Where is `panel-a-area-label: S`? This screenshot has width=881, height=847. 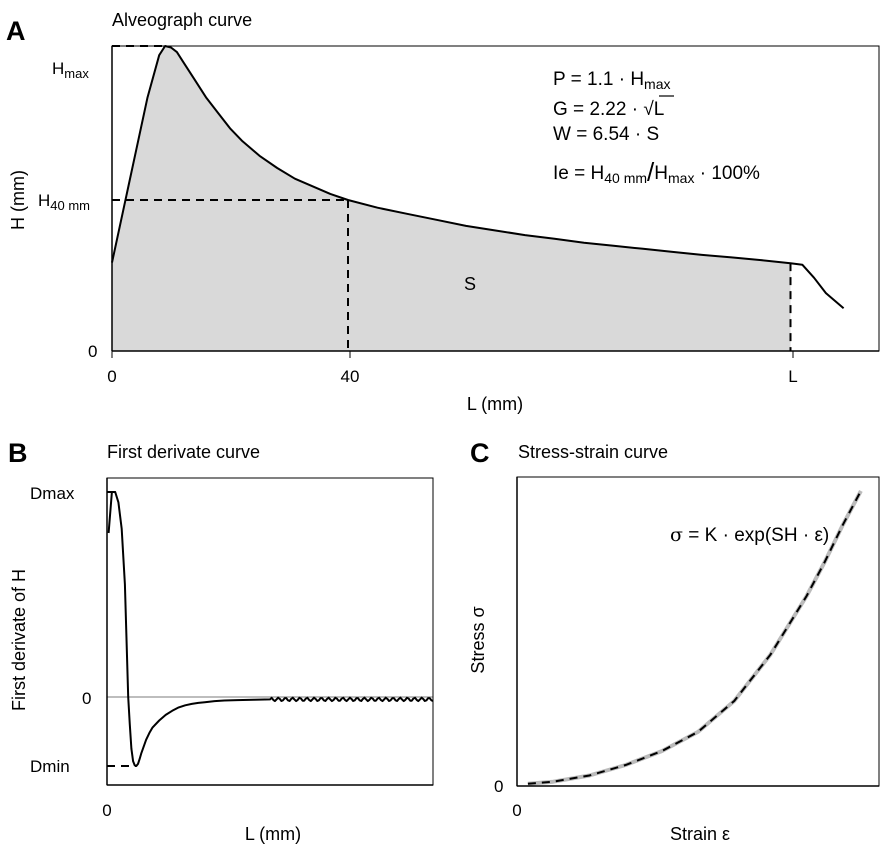 panel-a-area-label: S is located at coordinates (470, 284).